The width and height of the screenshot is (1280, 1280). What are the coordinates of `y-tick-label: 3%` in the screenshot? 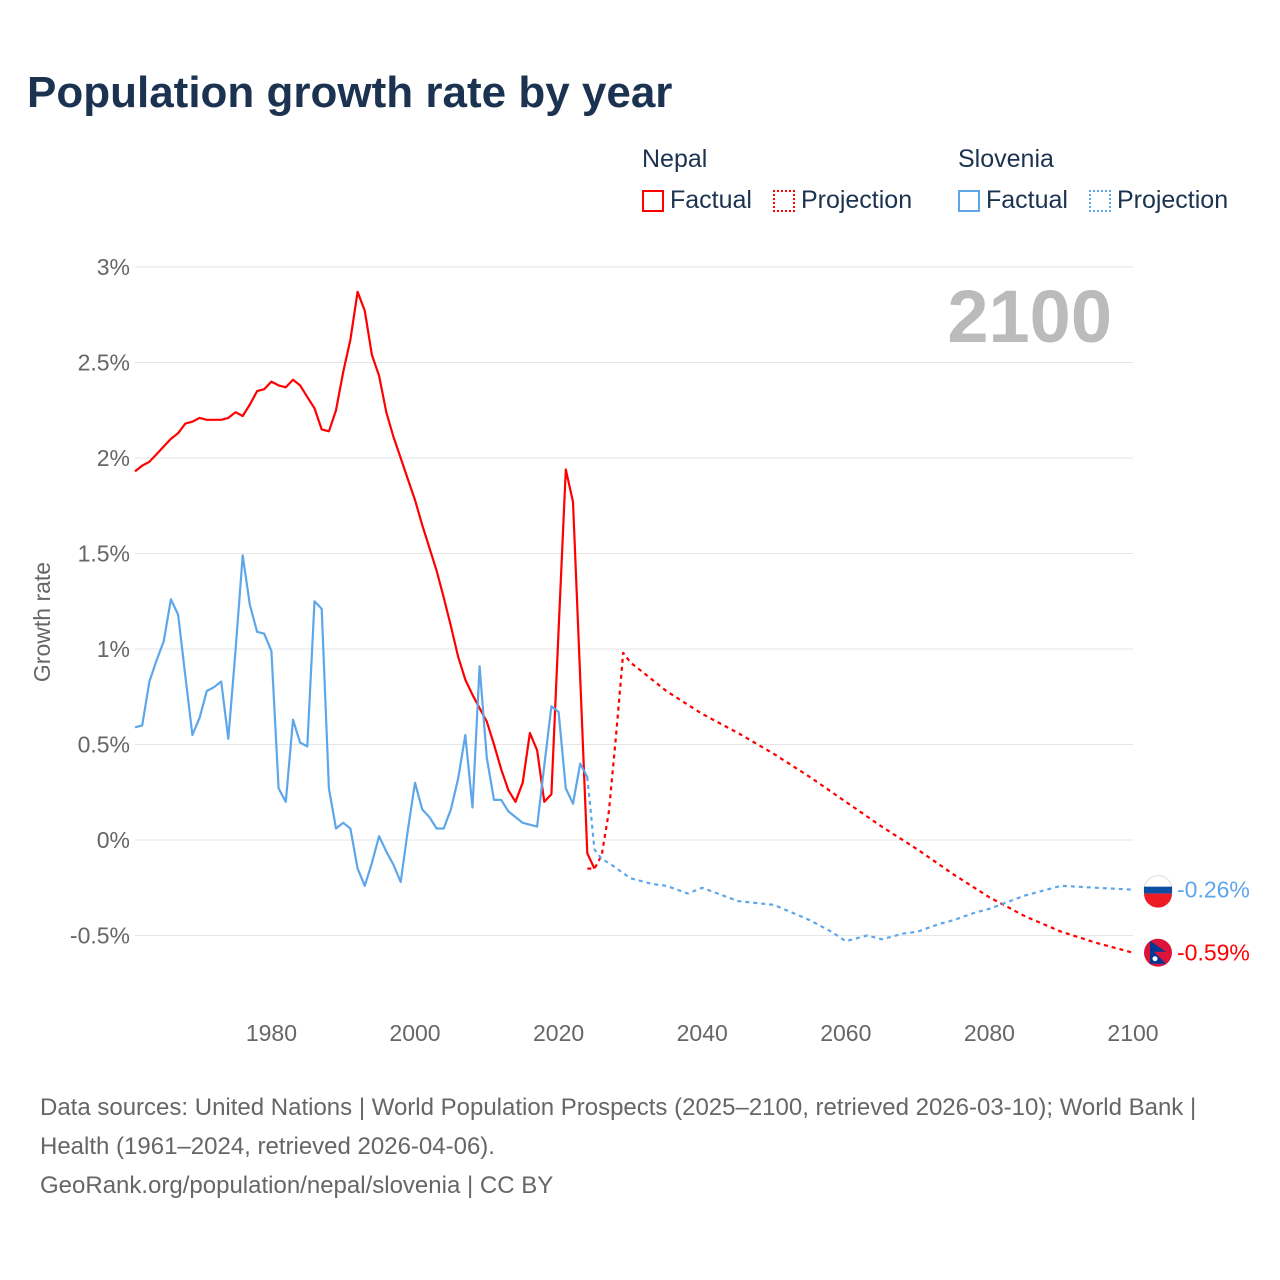 It's located at (113, 267).